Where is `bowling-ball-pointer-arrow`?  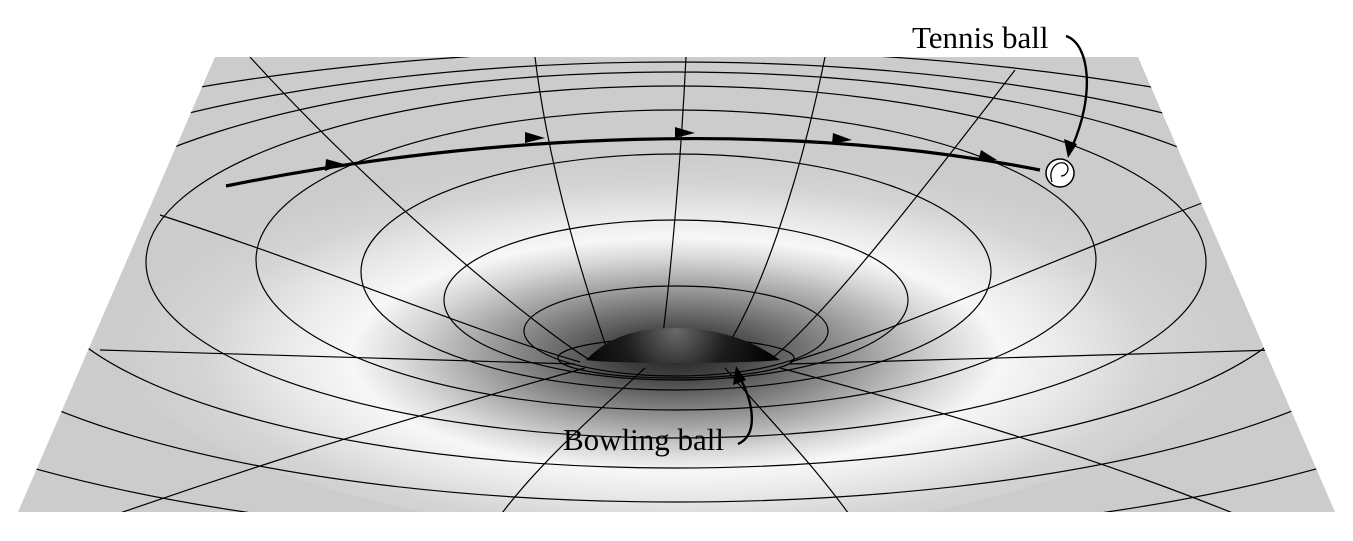 bowling-ball-pointer-arrow is located at coordinates (745, 411).